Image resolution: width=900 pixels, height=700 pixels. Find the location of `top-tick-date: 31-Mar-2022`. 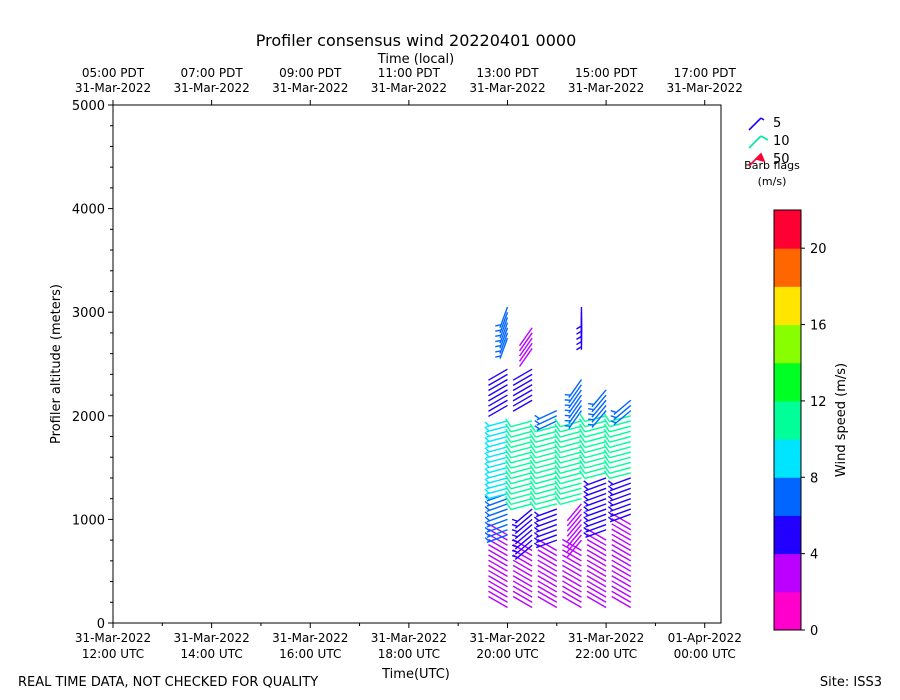

top-tick-date: 31-Mar-2022 is located at coordinates (507, 88).